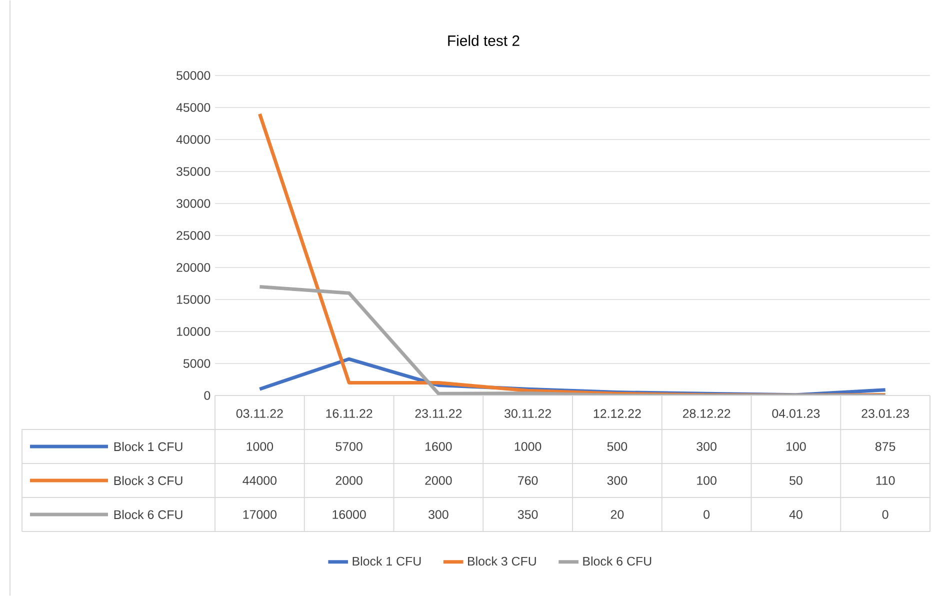  Describe the element at coordinates (193, 139) in the screenshot. I see `y-tick-label: 40000` at that location.